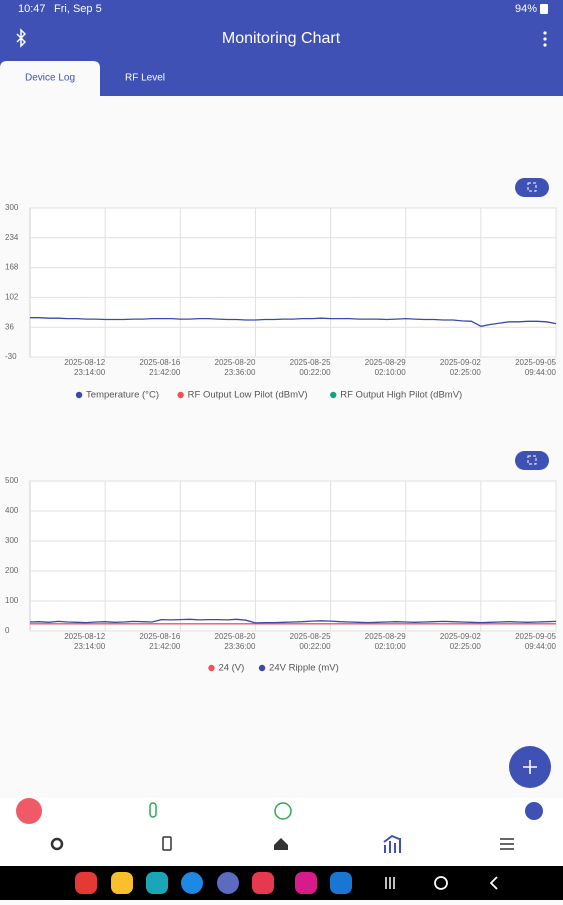  Describe the element at coordinates (530, 767) in the screenshot. I see `fab-add` at that location.